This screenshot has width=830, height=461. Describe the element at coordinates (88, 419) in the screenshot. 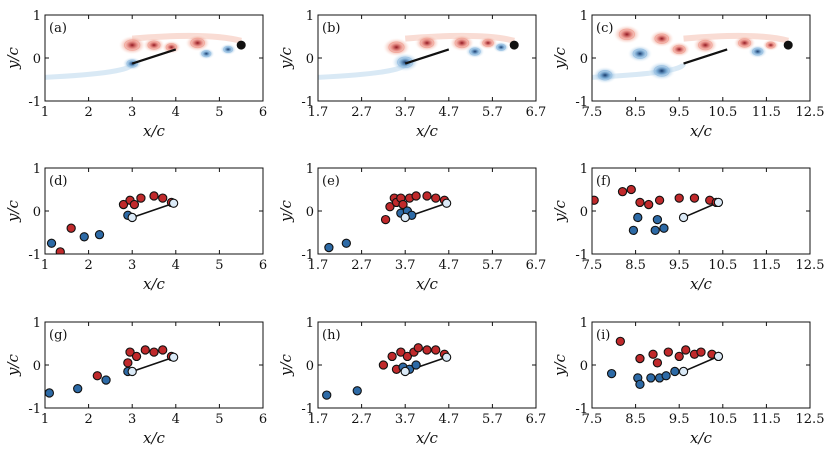

I see `x-tick-label: 2` at that location.